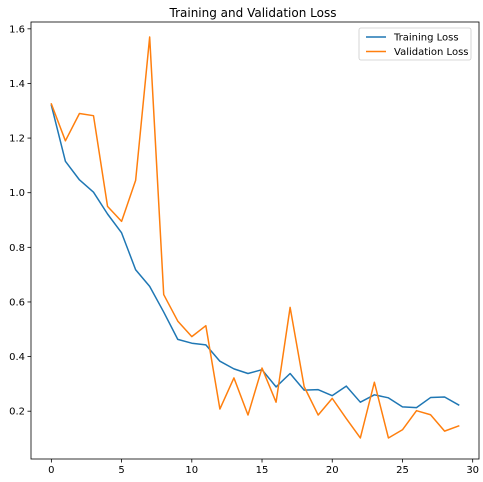 This screenshot has width=483, height=482. What do you see at coordinates (402, 470) in the screenshot?
I see `x-tick-label: 25` at bounding box center [402, 470].